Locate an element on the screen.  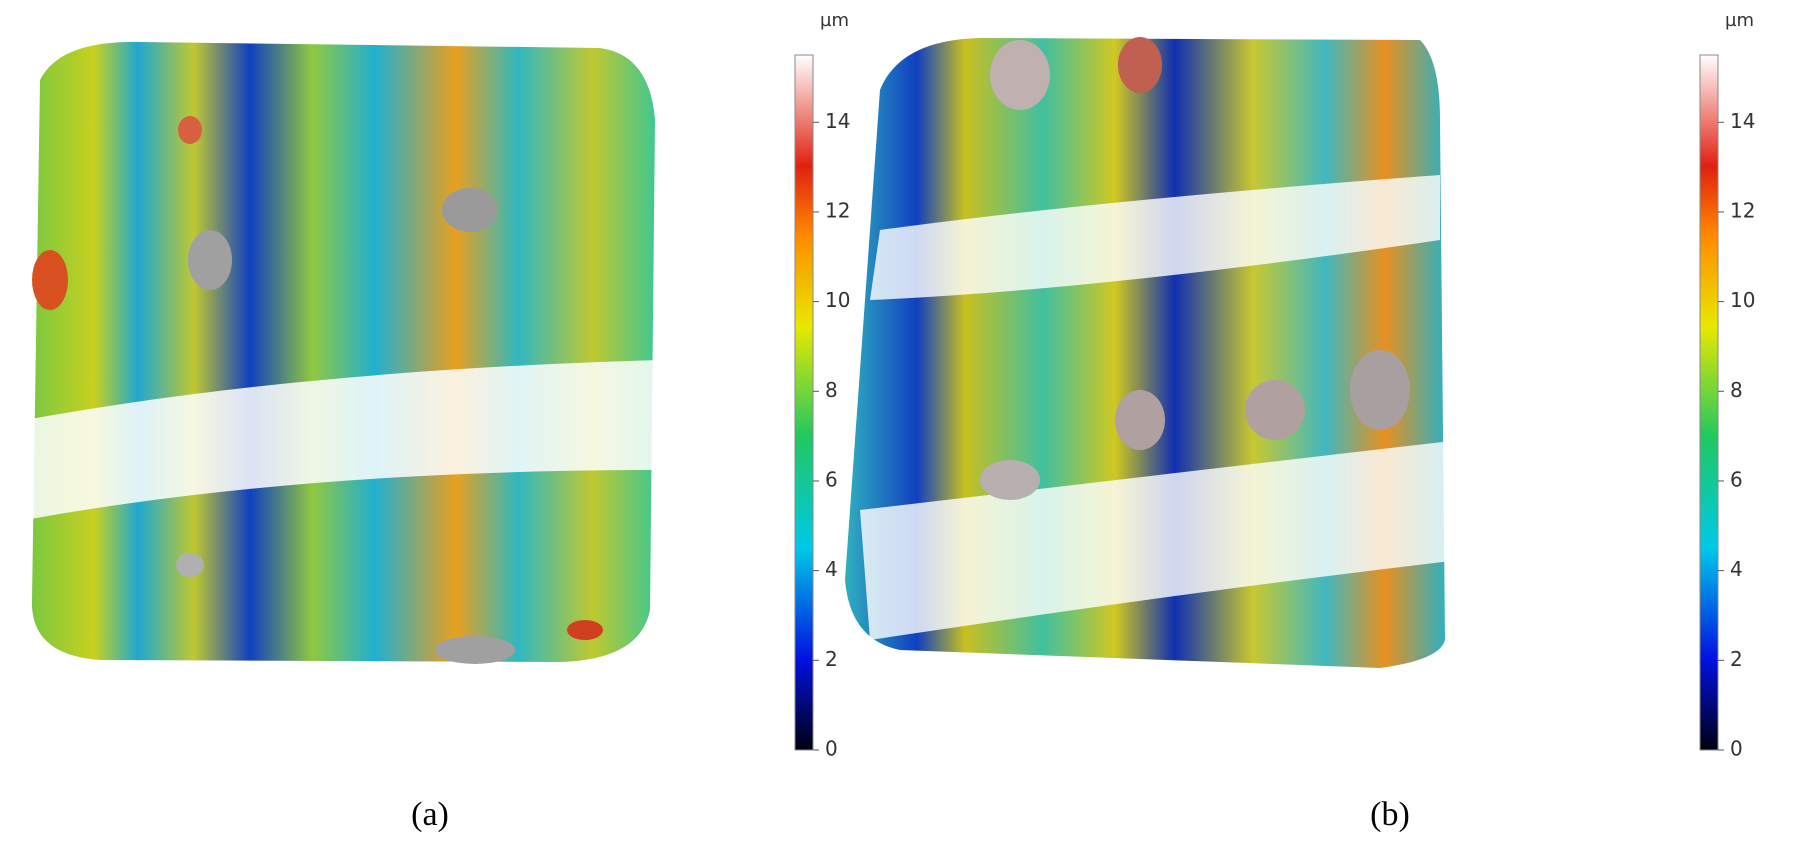
panel-label: (b) is located at coordinates (1390, 814).